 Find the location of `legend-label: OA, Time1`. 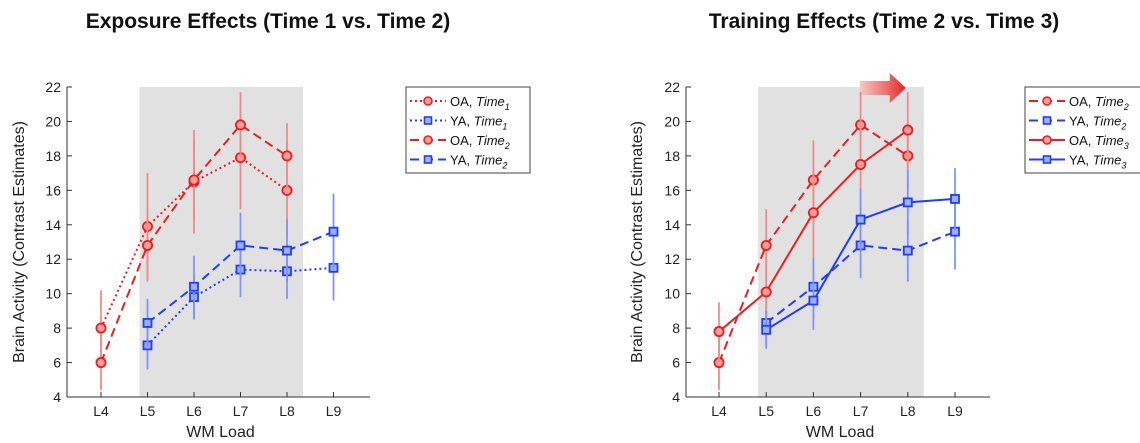

legend-label: OA, Time1 is located at coordinates (480, 103).